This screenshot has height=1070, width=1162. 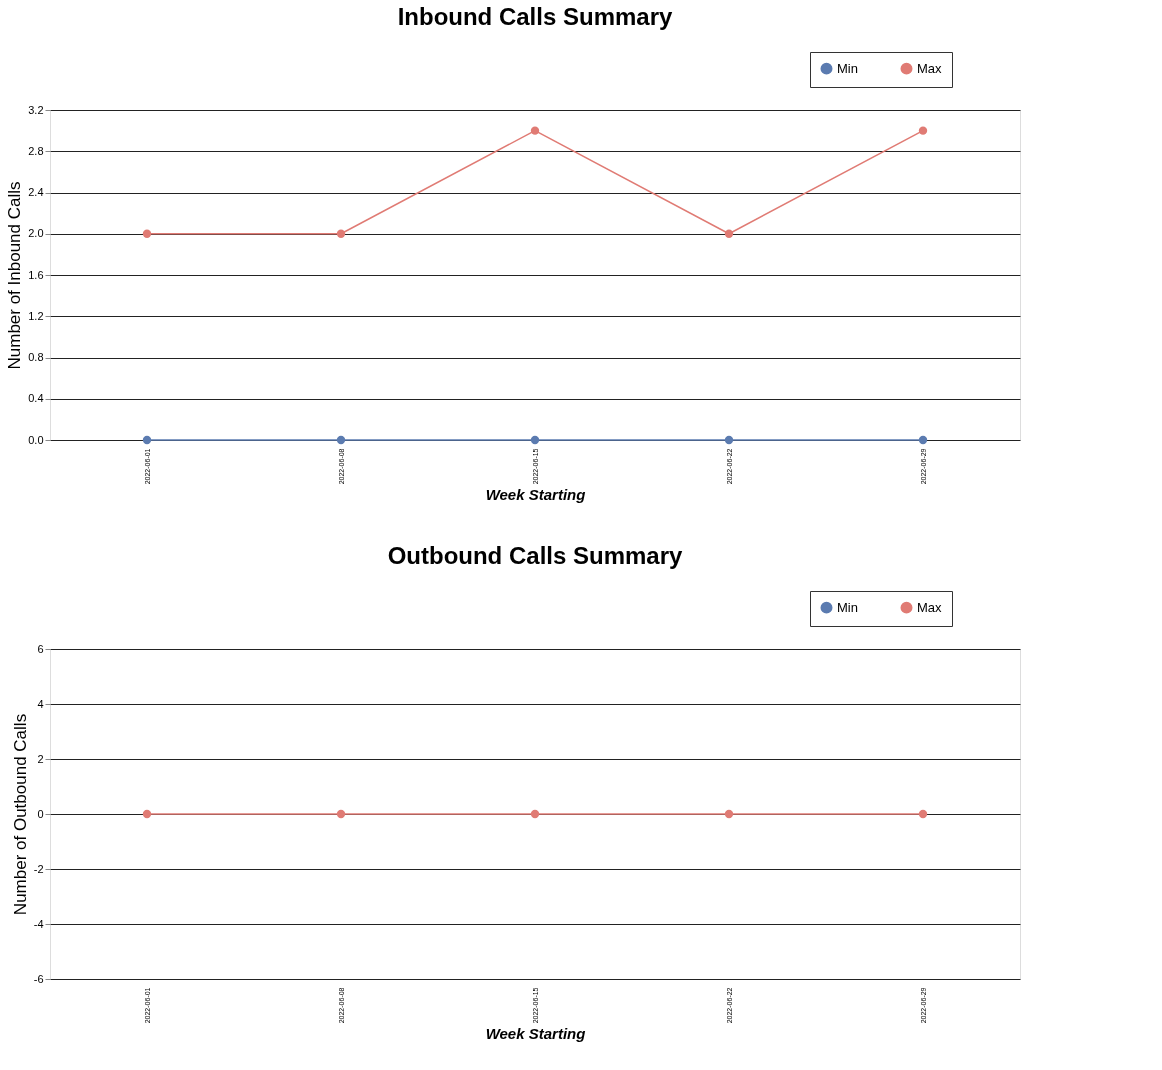 I want to click on y-tick-label: -4, so click(x=38, y=923).